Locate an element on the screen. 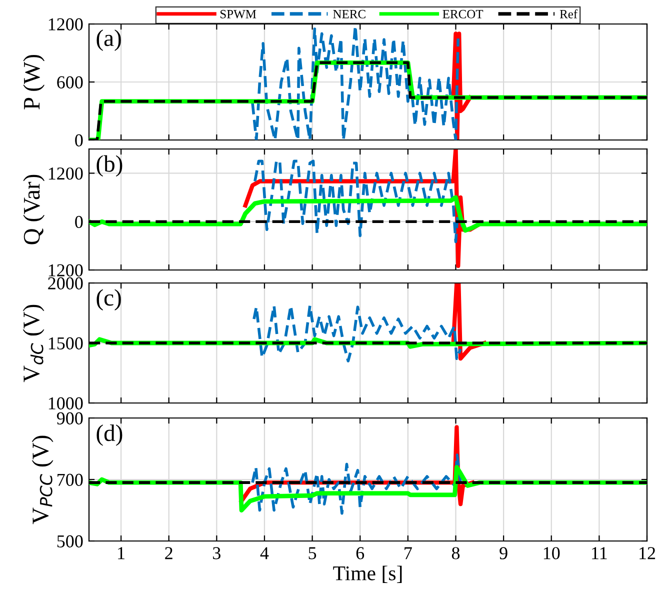 This screenshot has width=672, height=595. legend-label: ERCOT is located at coordinates (463, 14).